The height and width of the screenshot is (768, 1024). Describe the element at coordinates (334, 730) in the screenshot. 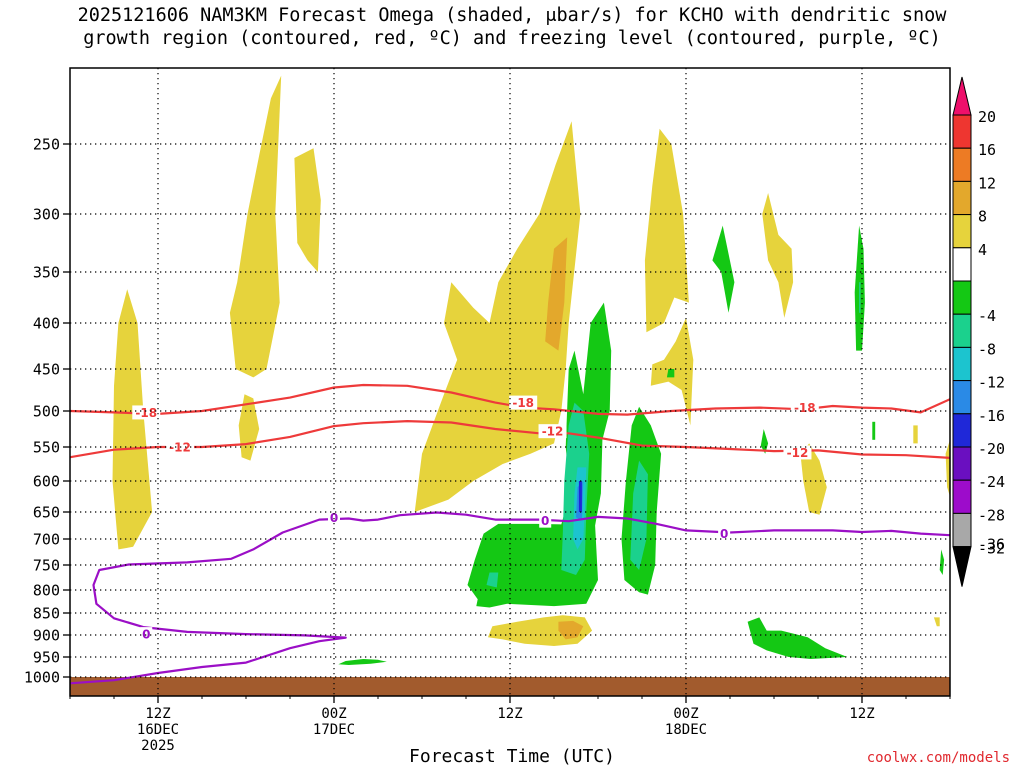

I see `x-tick-label: 17DEC` at that location.